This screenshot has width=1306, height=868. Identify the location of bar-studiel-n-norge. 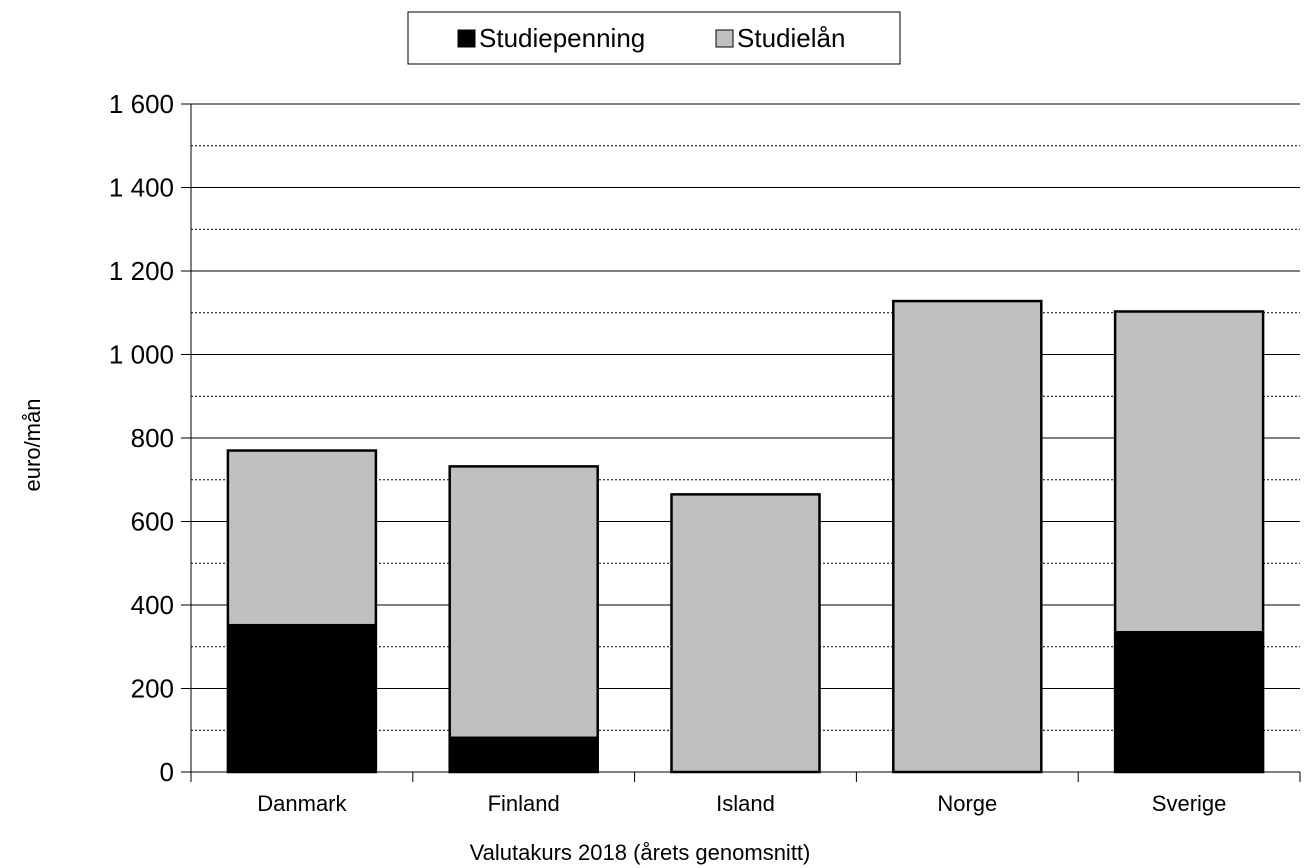
(967, 536).